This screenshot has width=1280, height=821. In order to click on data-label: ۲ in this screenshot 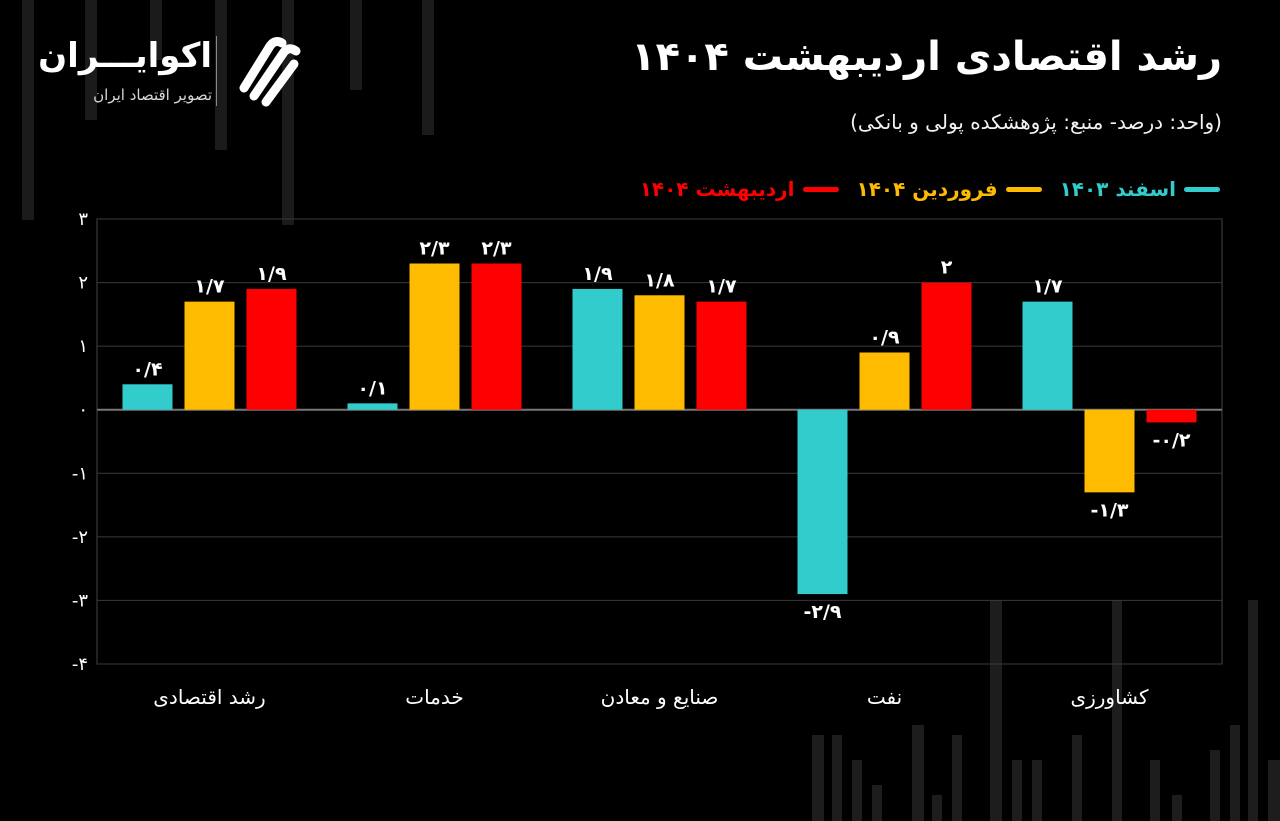, I will do `click(947, 268)`.